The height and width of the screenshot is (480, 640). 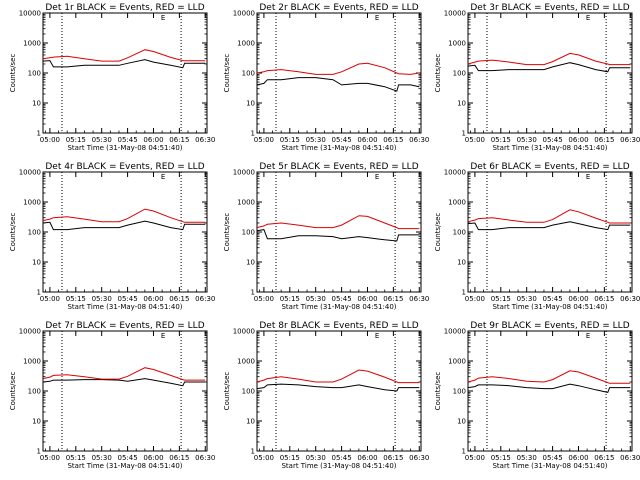 I want to click on panel-title: Det 7r BLACK = Events, RED = LLD, so click(x=124, y=326).